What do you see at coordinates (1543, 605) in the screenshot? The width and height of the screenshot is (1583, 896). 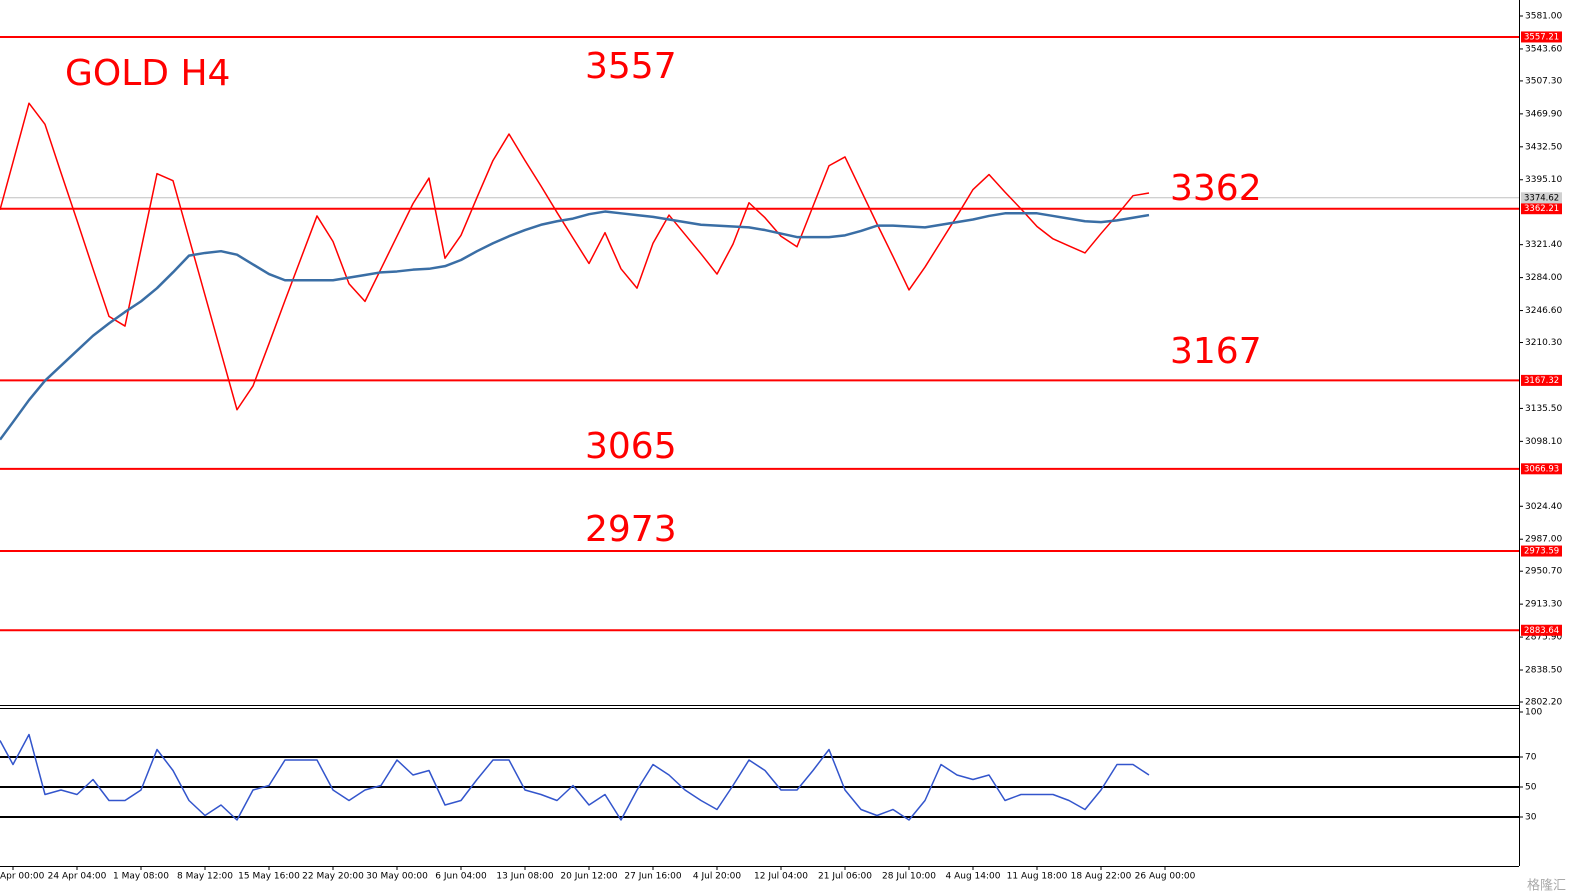 I see `y-tick-label: 2913.30` at bounding box center [1543, 605].